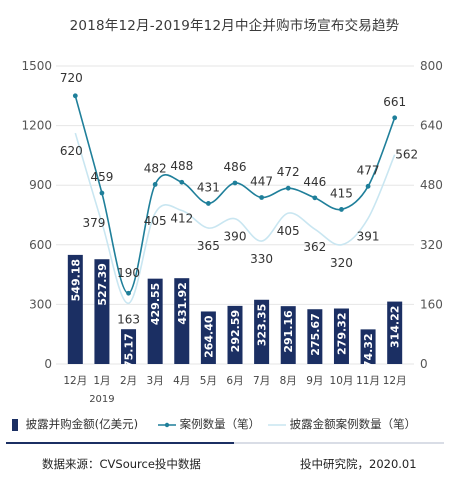  What do you see at coordinates (234, 381) in the screenshot?
I see `x-tick-label: 6月` at bounding box center [234, 381].